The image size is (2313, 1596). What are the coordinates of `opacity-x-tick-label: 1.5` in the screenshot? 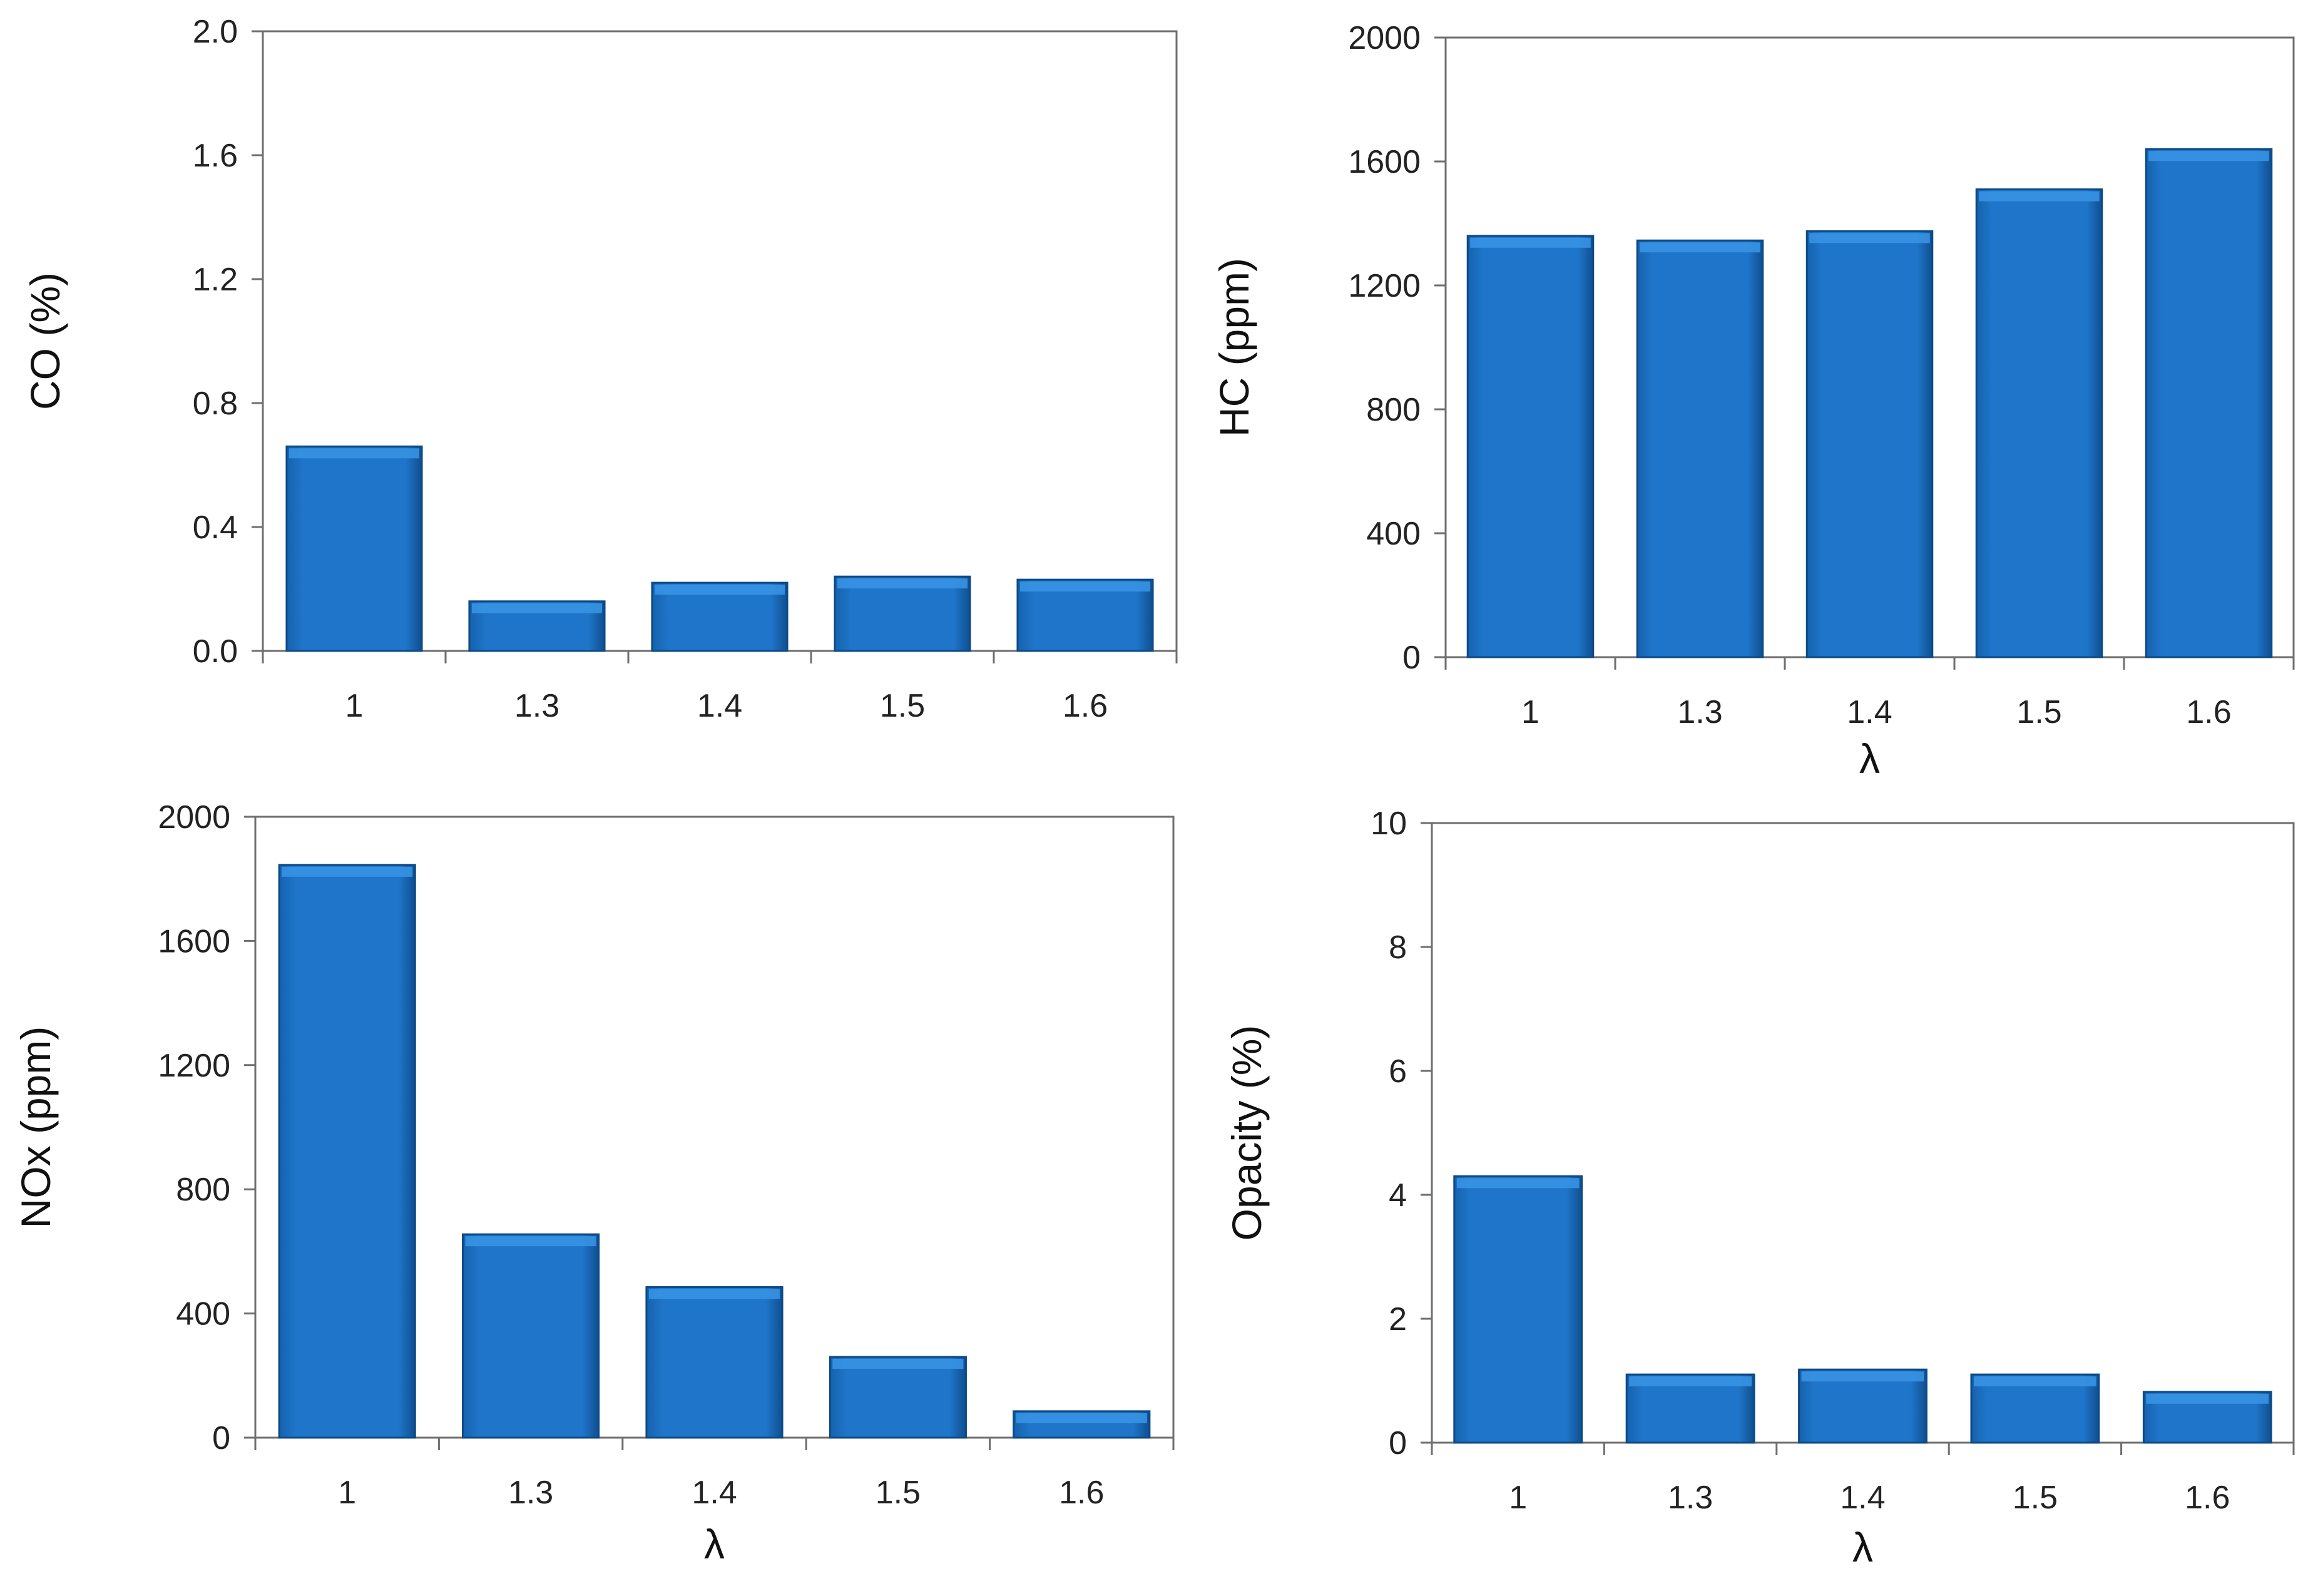 It's located at (2035, 1498).